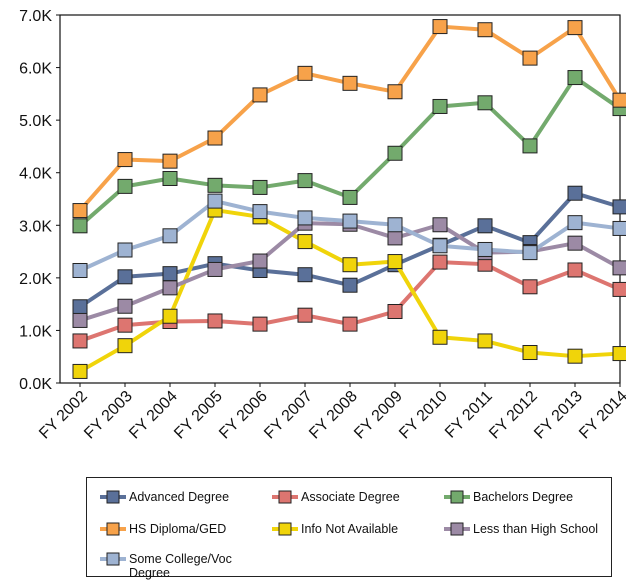 The height and width of the screenshot is (581, 626). I want to click on x-tick-label: FY 2009, so click(378, 415).